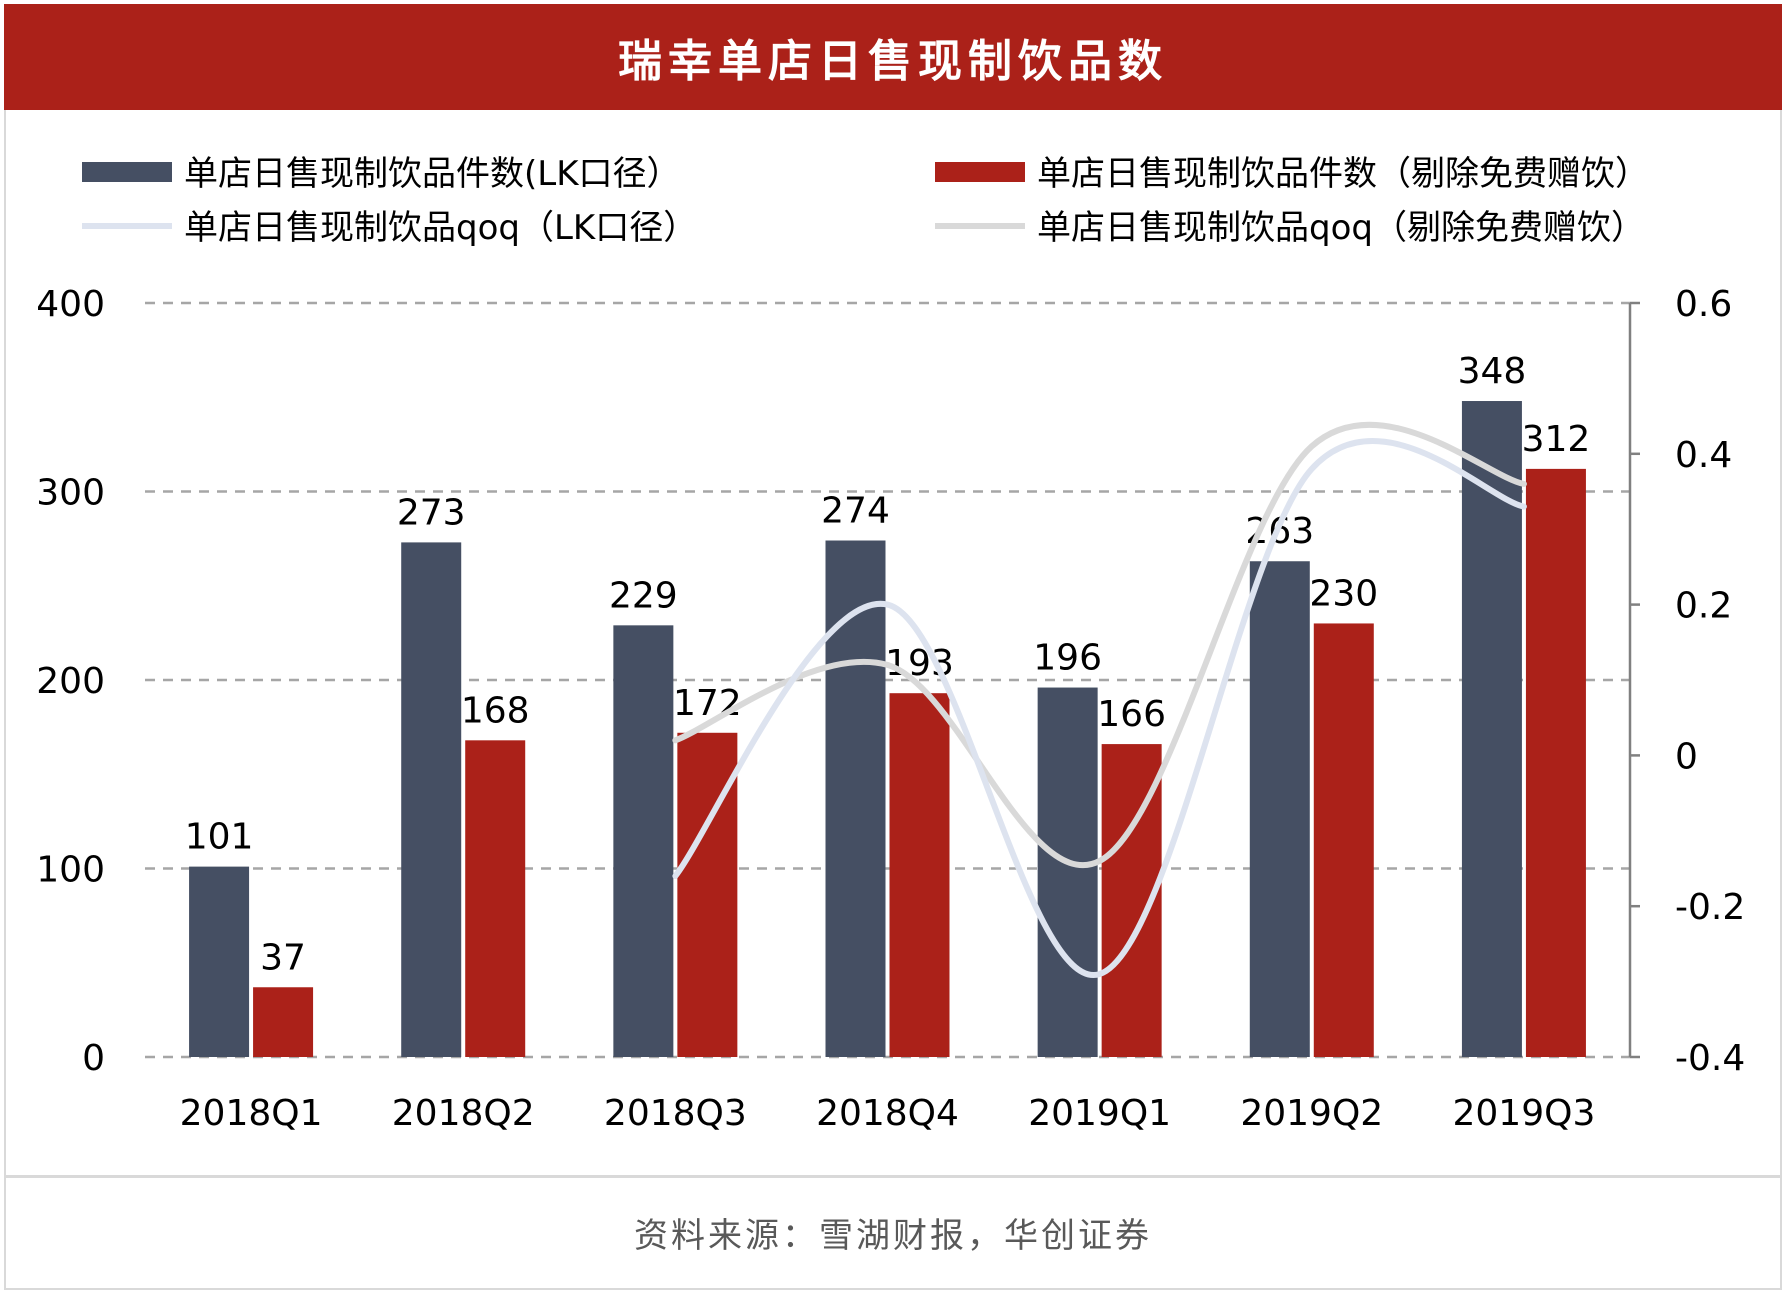 The height and width of the screenshot is (1296, 1786). Describe the element at coordinates (1099, 1113) in the screenshot. I see `x-tick-label: 2019Q1` at that location.